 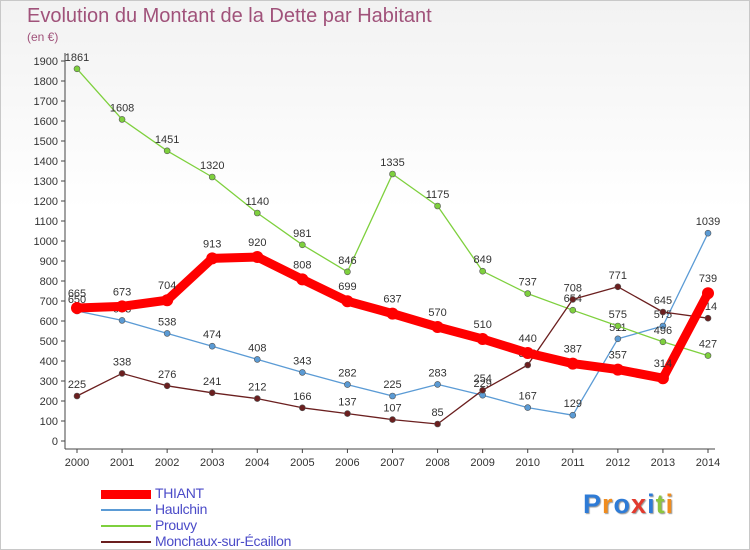 What do you see at coordinates (212, 463) in the screenshot?
I see `x-tick-label: 2003` at bounding box center [212, 463].